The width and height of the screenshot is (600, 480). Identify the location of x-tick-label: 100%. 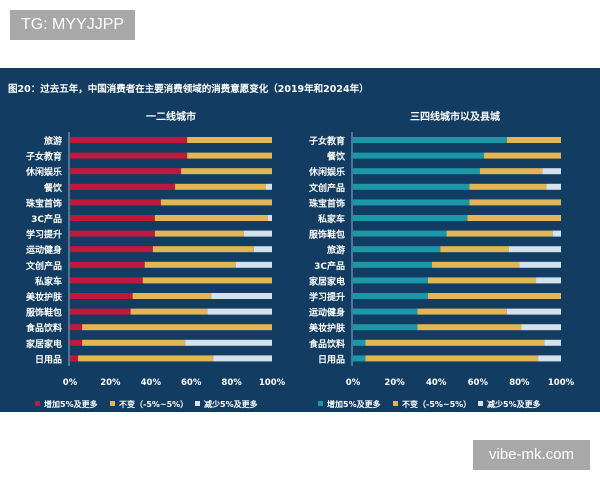
(272, 383).